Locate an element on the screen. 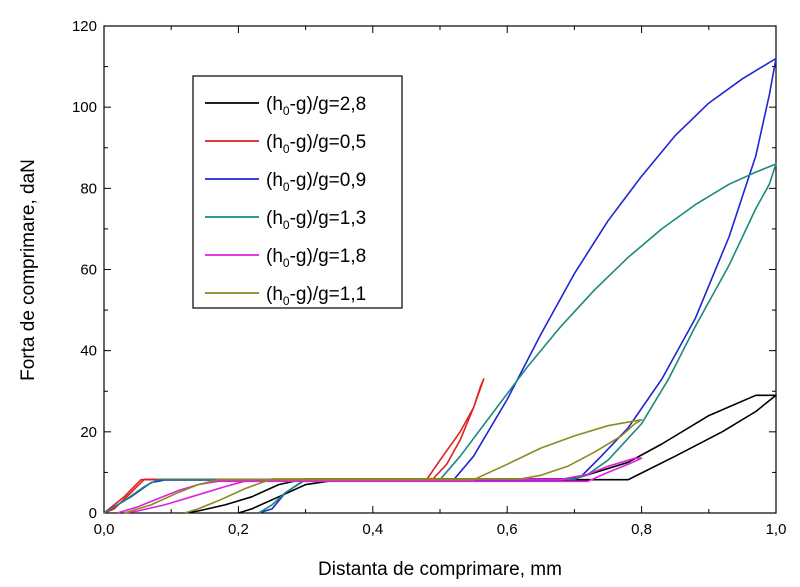 Image resolution: width=800 pixels, height=587 pixels. x-tick-label: 0,6 is located at coordinates (507, 529).